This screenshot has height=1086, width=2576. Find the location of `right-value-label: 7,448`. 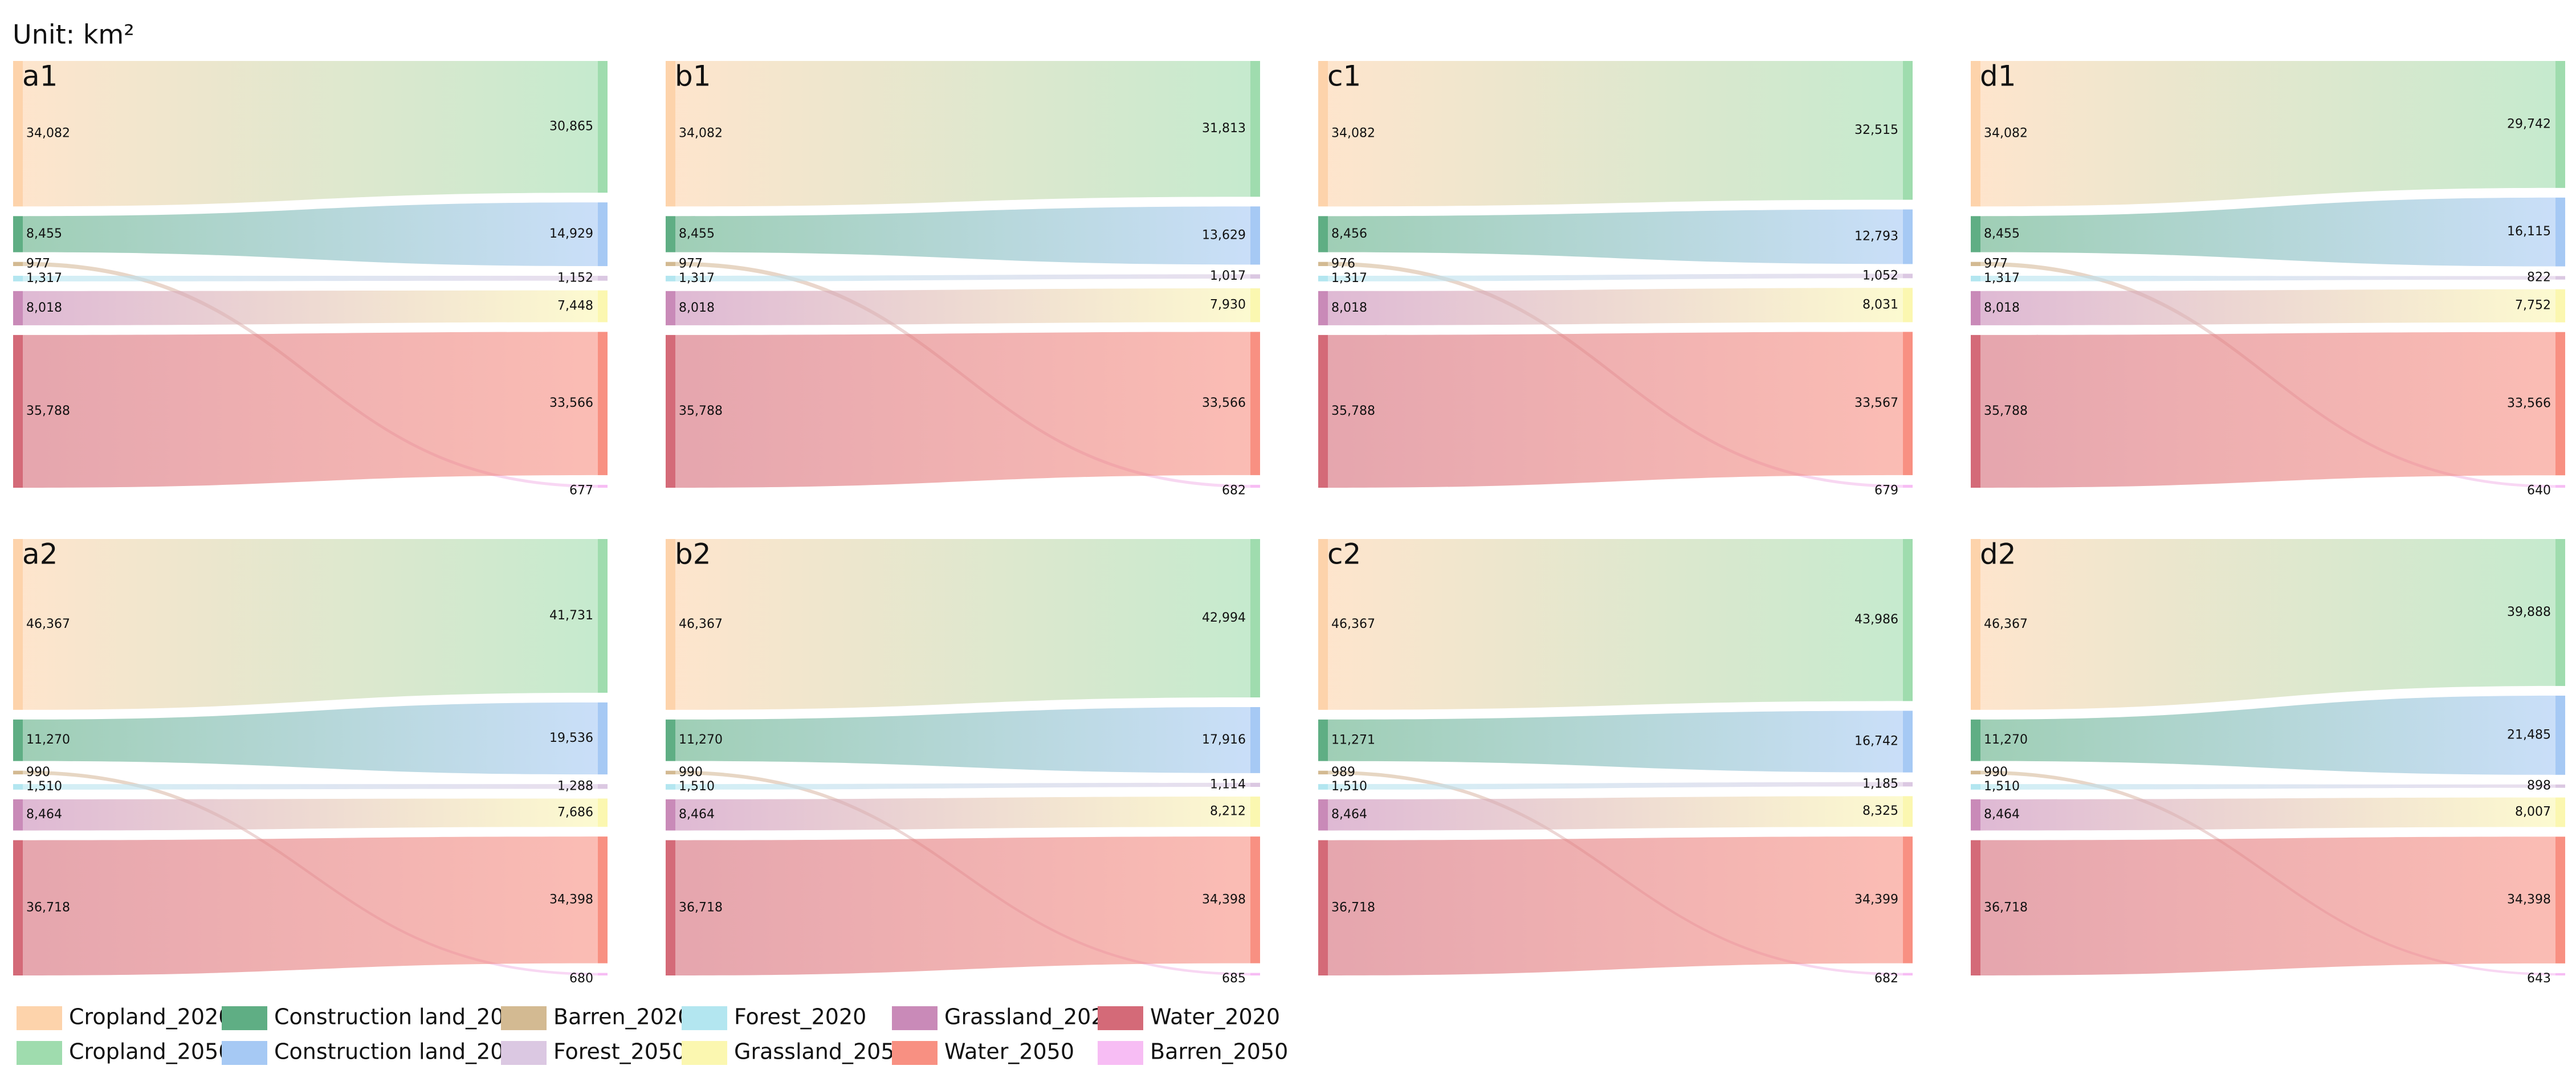

right-value-label: 7,448 is located at coordinates (575, 306).